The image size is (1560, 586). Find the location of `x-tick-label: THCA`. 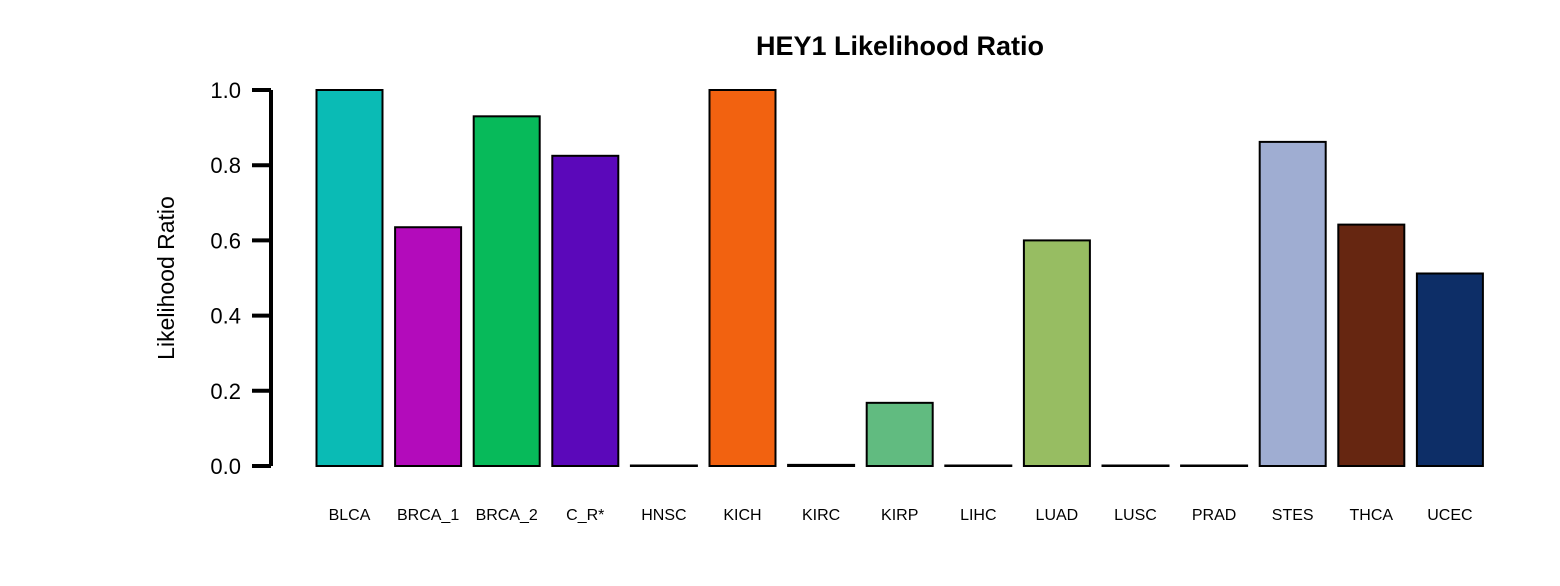

x-tick-label: THCA is located at coordinates (1372, 515).